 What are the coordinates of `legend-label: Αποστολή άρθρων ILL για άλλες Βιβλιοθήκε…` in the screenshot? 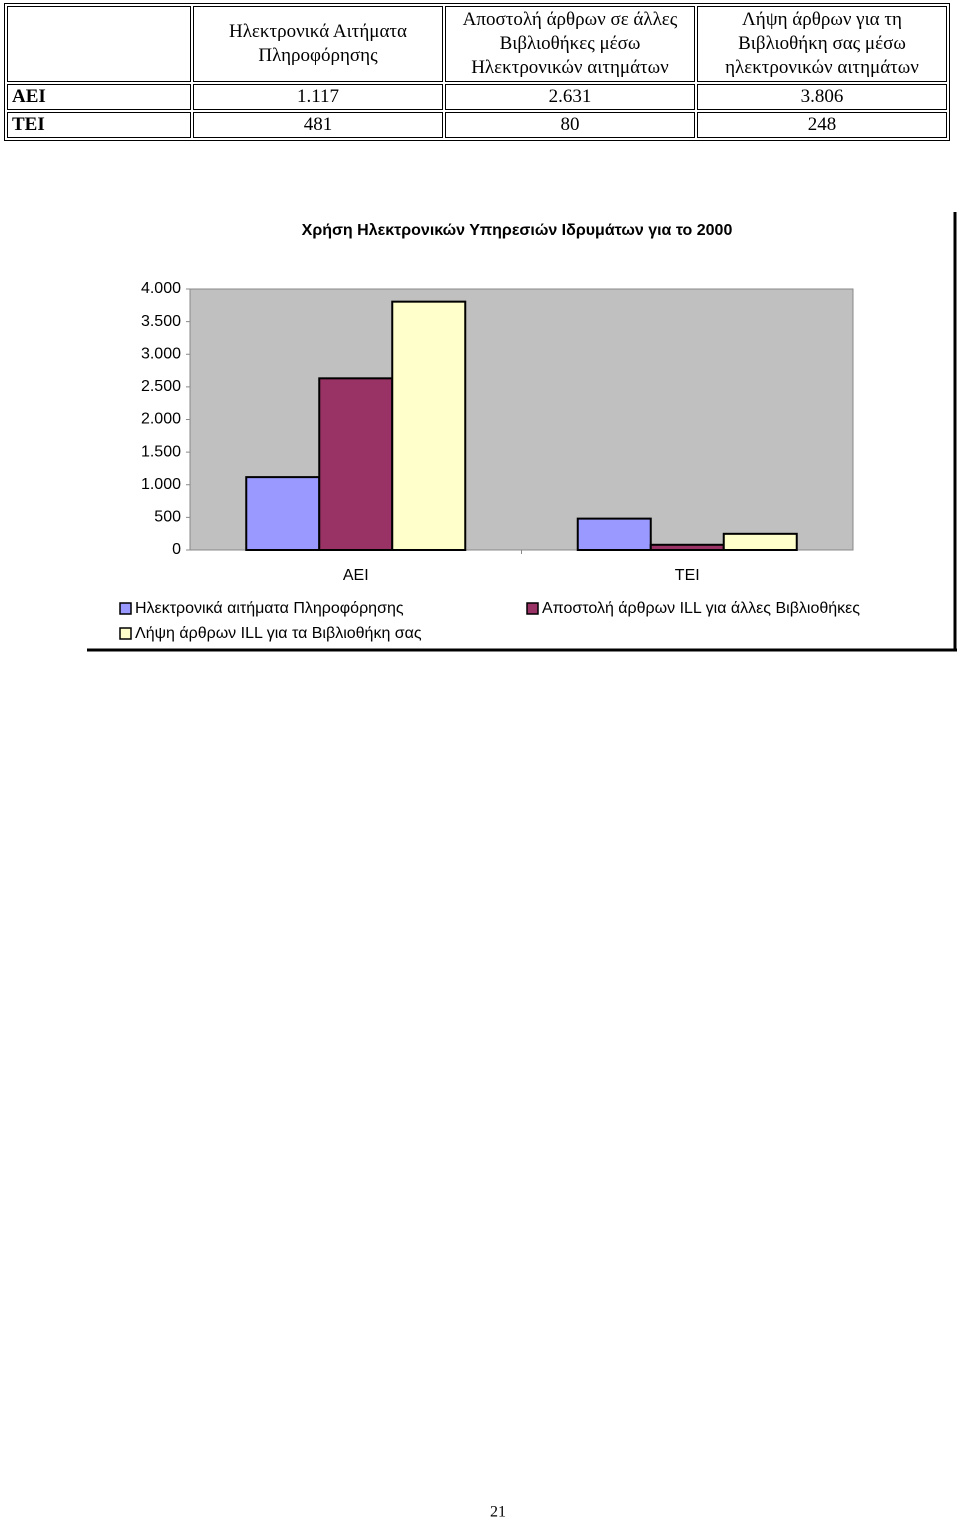 It's located at (701, 608).